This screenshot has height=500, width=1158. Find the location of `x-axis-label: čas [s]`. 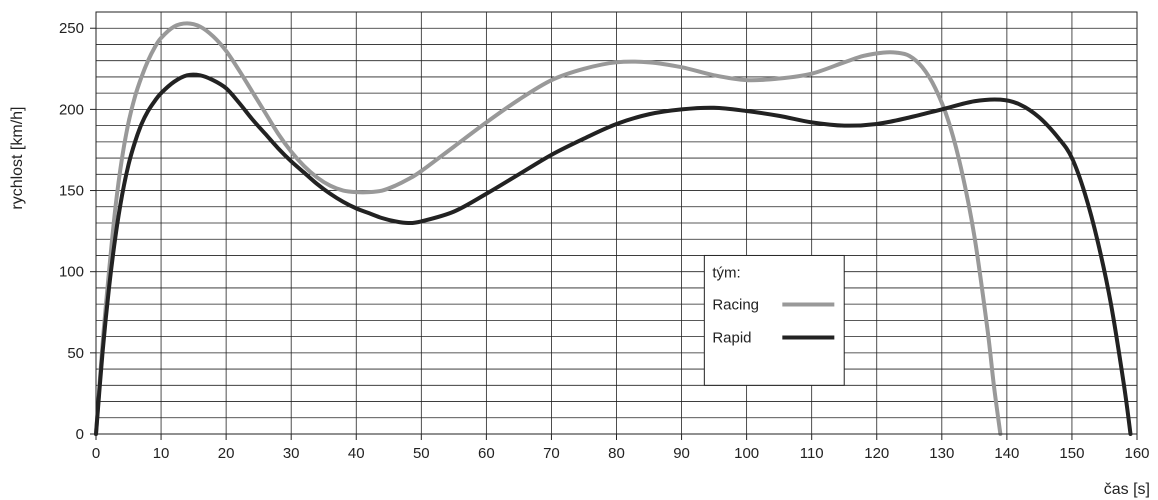

x-axis-label: čas [s] is located at coordinates (1127, 489).